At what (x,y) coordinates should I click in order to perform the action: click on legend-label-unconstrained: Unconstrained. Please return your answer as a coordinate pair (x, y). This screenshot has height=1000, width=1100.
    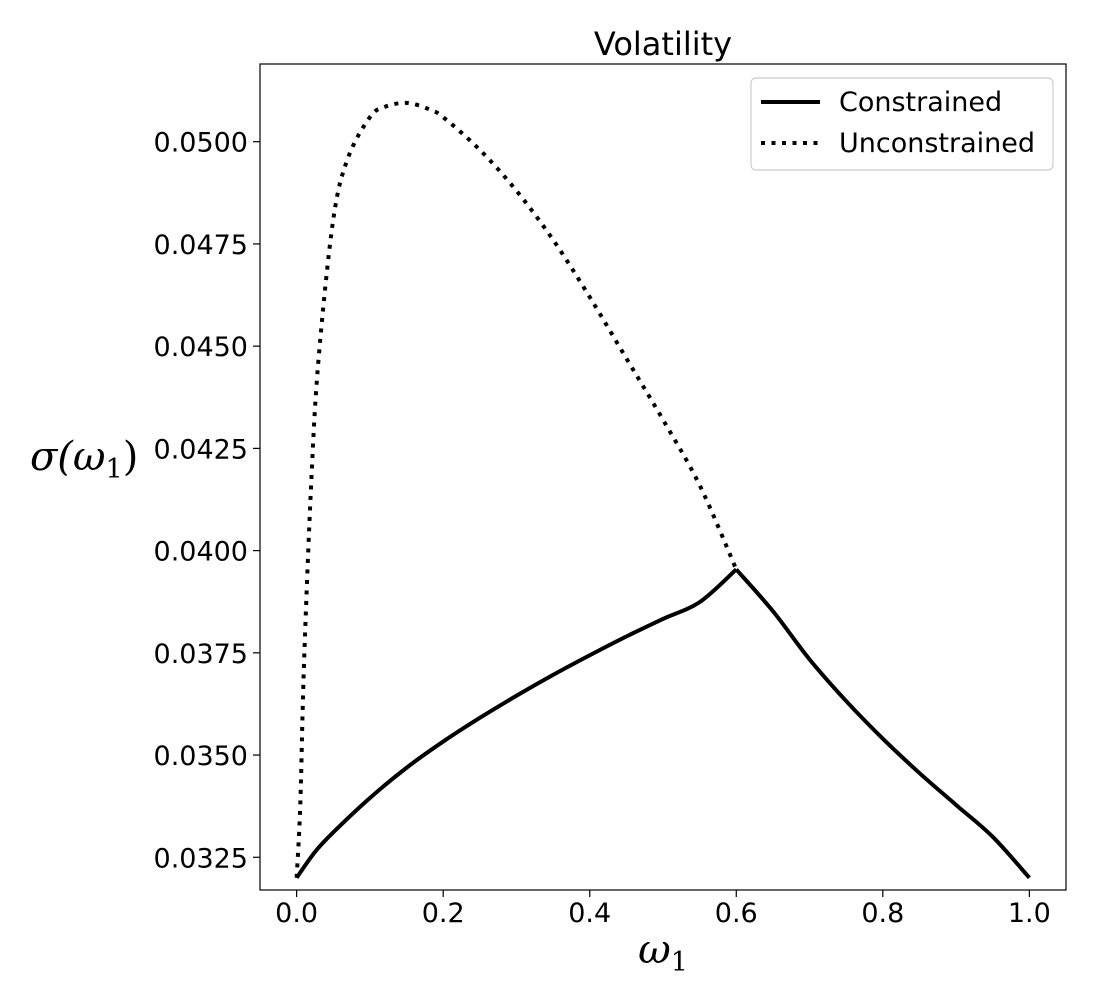
    Looking at the image, I should click on (937, 143).